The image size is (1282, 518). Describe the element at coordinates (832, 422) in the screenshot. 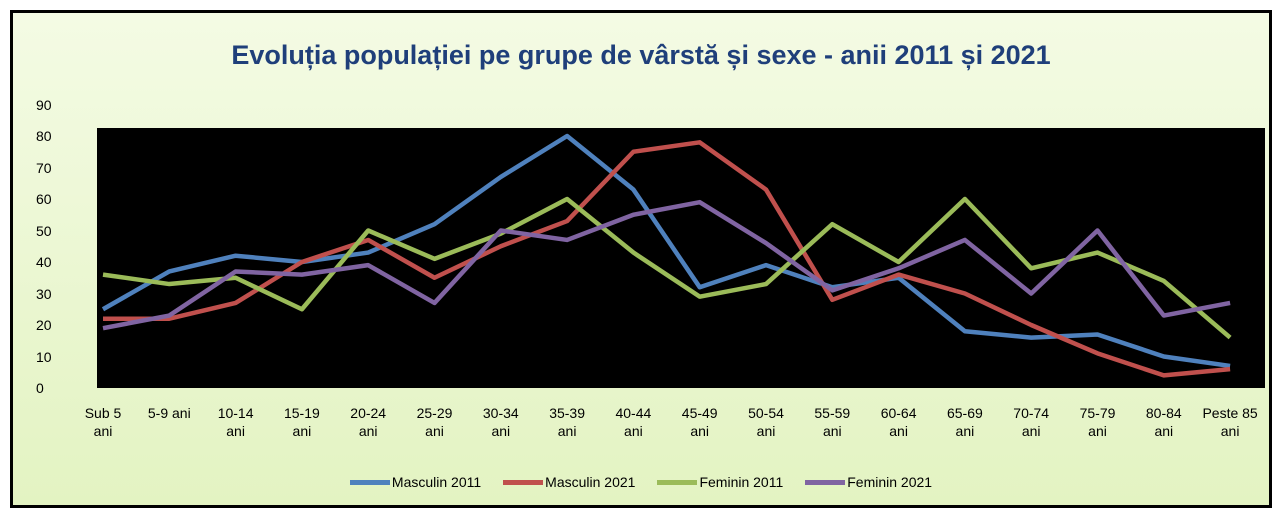

I see `x-tick-label: 55-59 ani` at that location.